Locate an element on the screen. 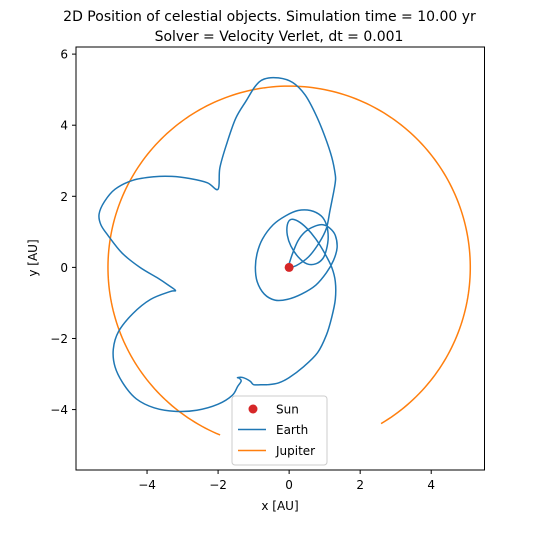 This screenshot has height=539, width=539. x-axis: −4 −2 0 2 4 is located at coordinates (286, 481).